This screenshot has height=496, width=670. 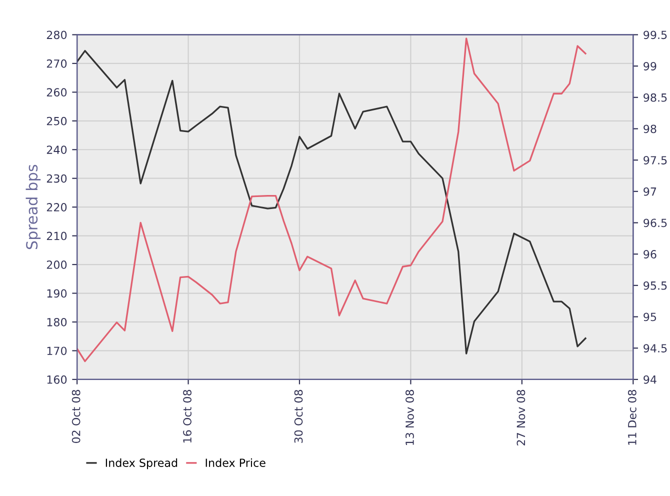 I want to click on y-tick-label: 280, so click(x=56, y=35).